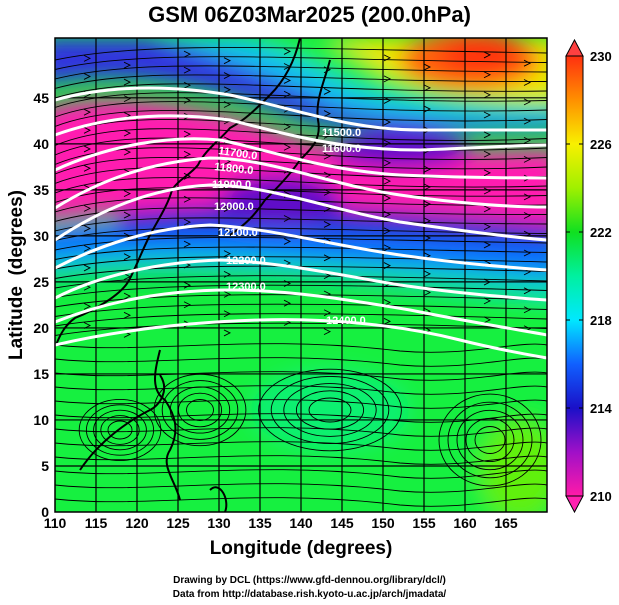 This screenshot has height=605, width=619. I want to click on x-tick-label: 110, so click(55, 523).